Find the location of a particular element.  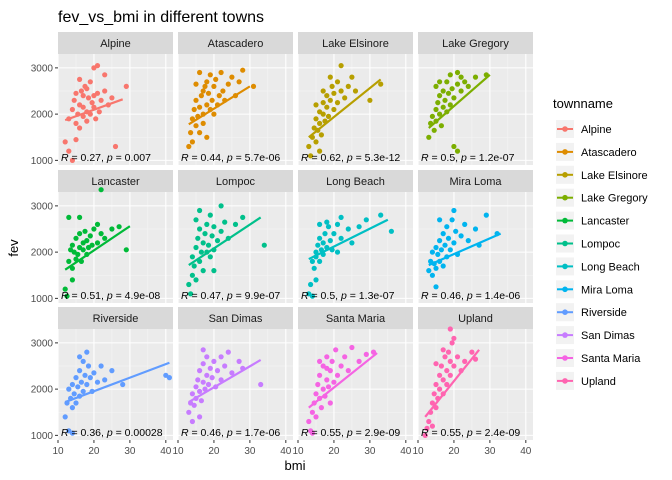

facet-strip-label: Lompoc is located at coordinates (236, 182).